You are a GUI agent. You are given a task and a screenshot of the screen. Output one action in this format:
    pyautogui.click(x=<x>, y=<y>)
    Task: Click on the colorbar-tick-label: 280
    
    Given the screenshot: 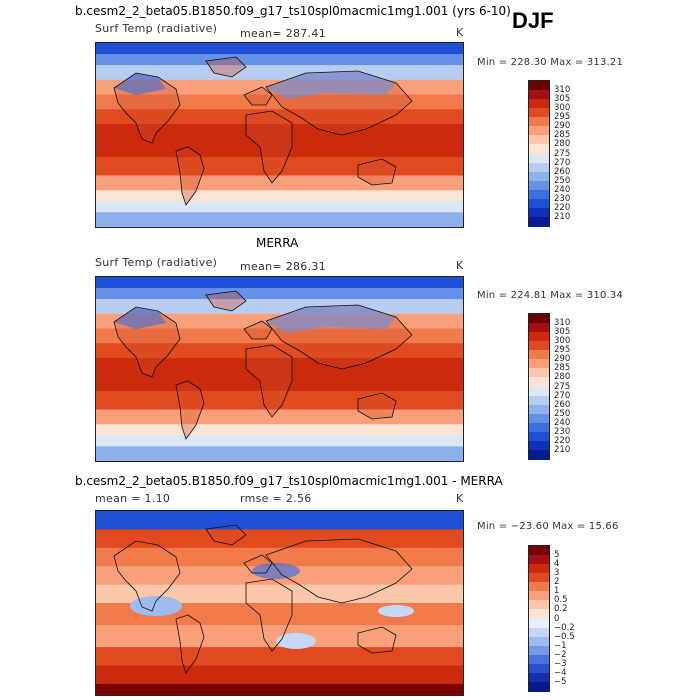 What is the action you would take?
    pyautogui.click(x=562, y=377)
    